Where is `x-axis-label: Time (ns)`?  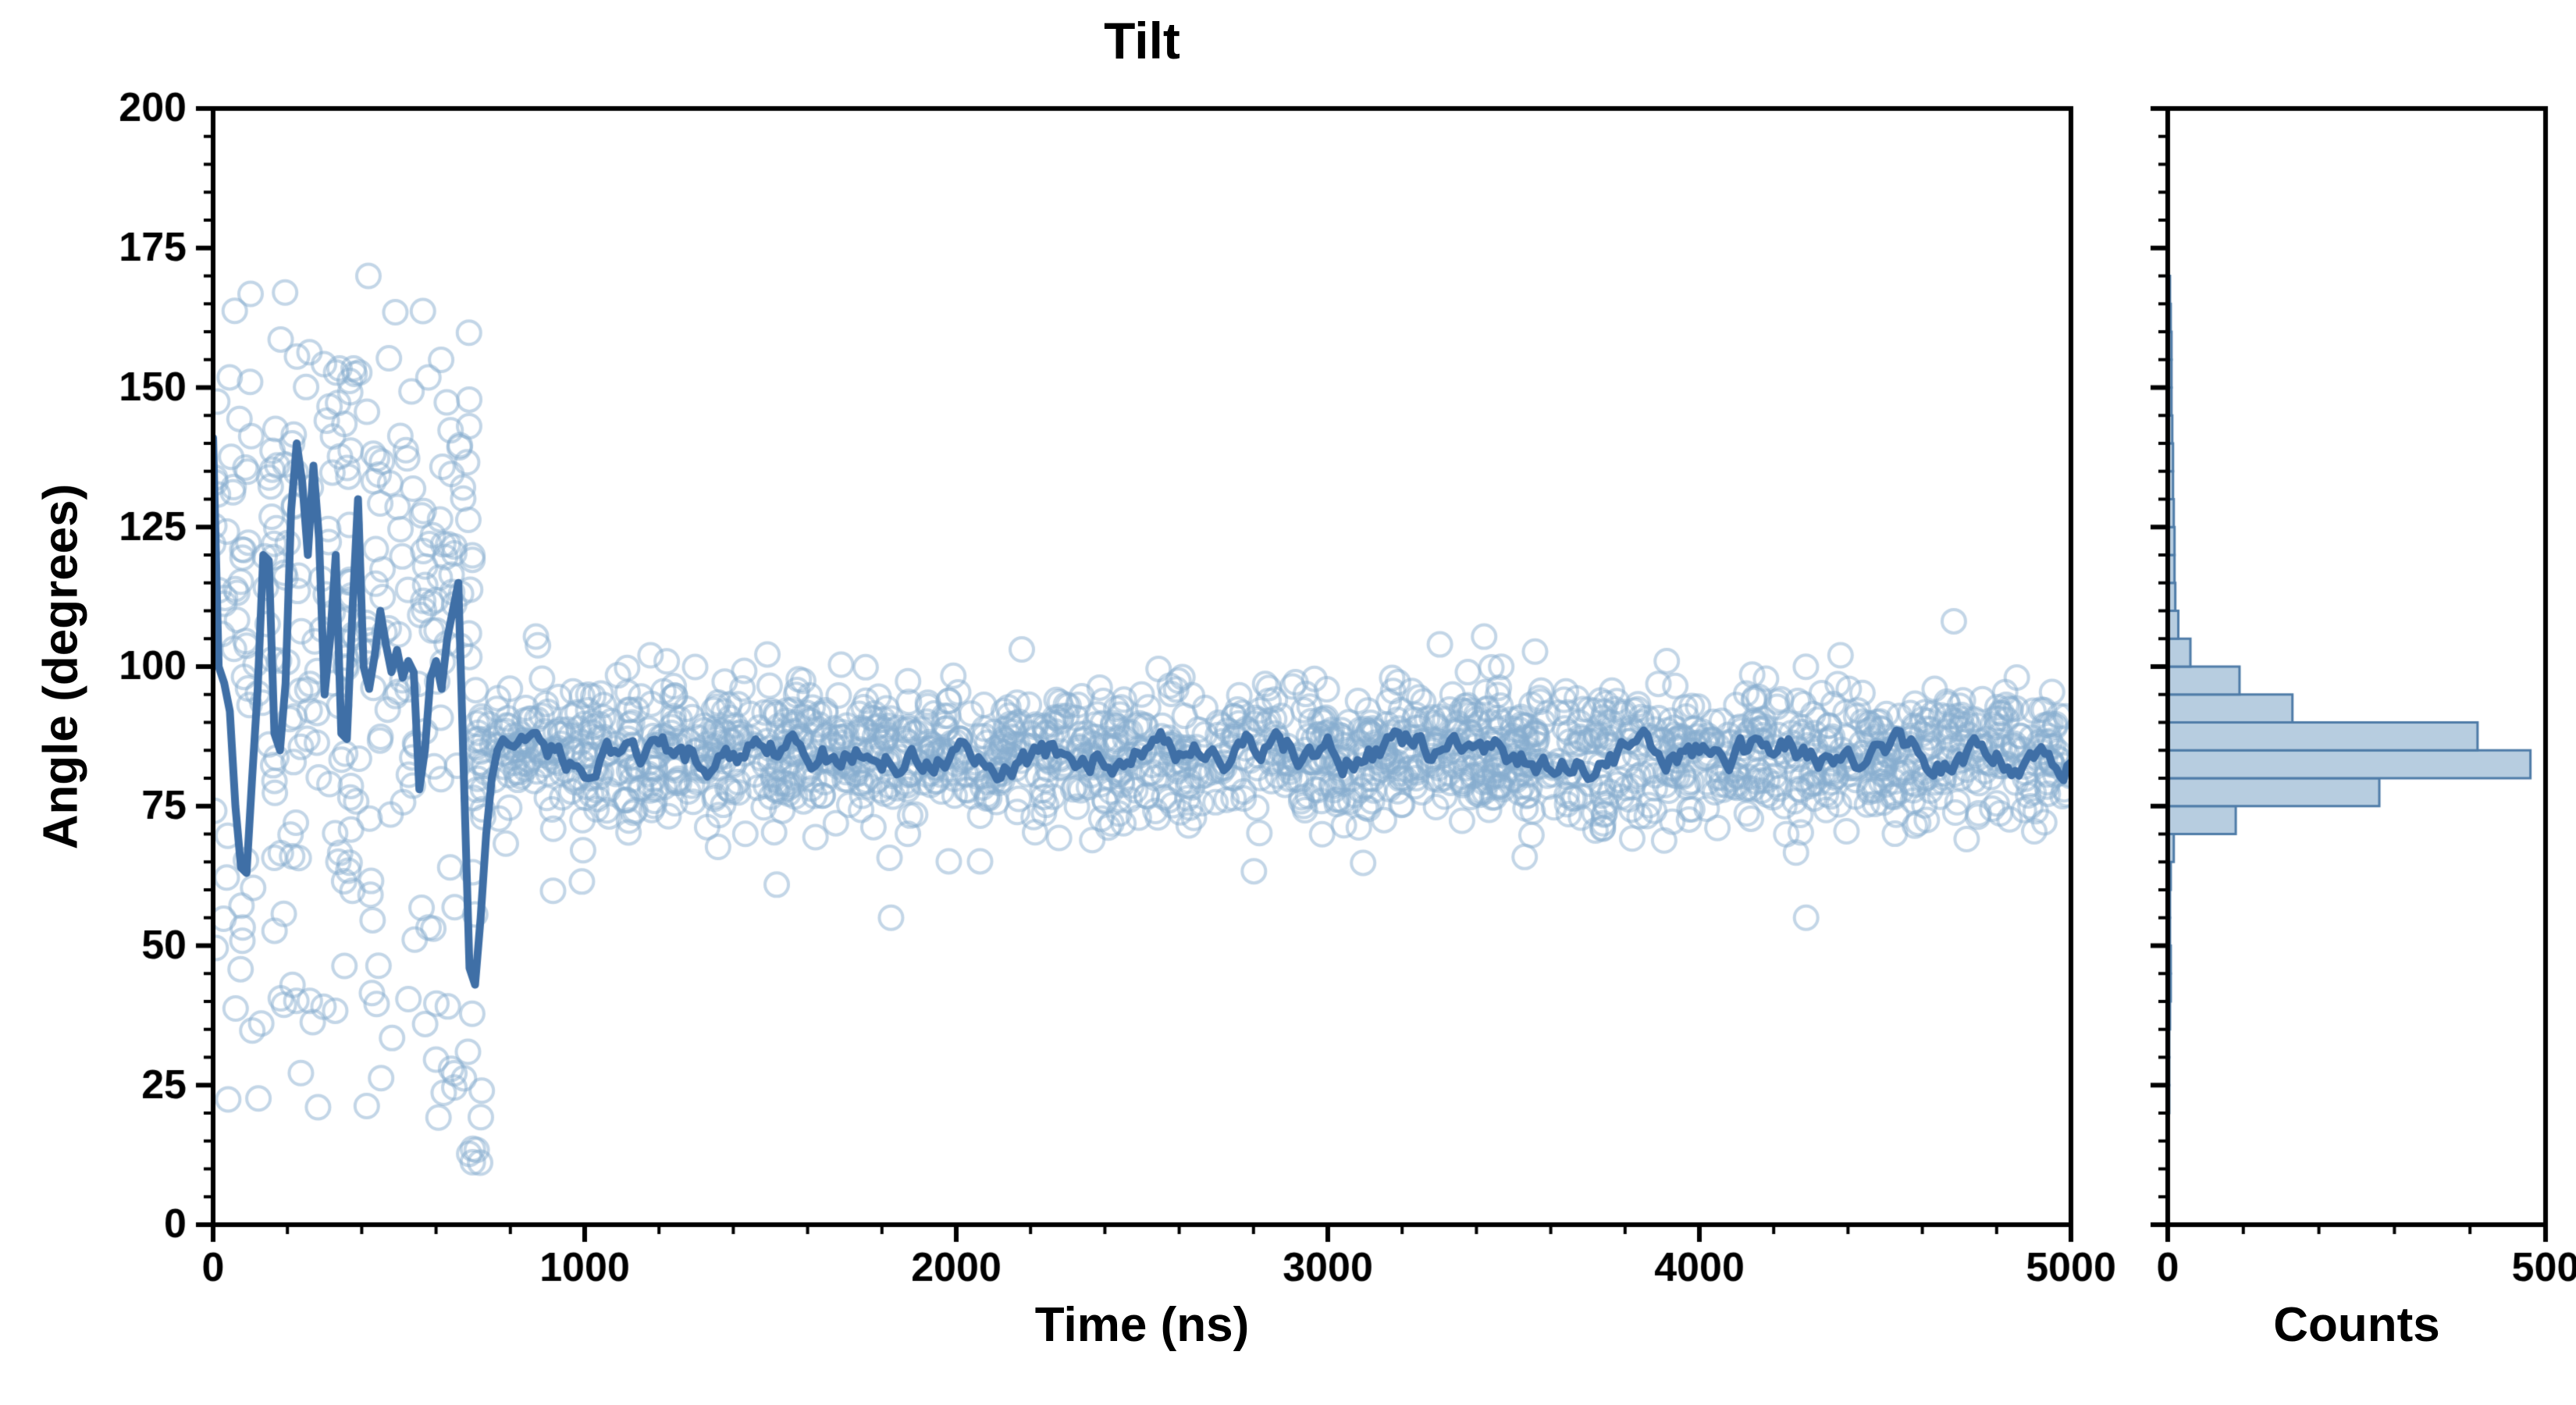 x-axis-label: Time (ns) is located at coordinates (1142, 1325).